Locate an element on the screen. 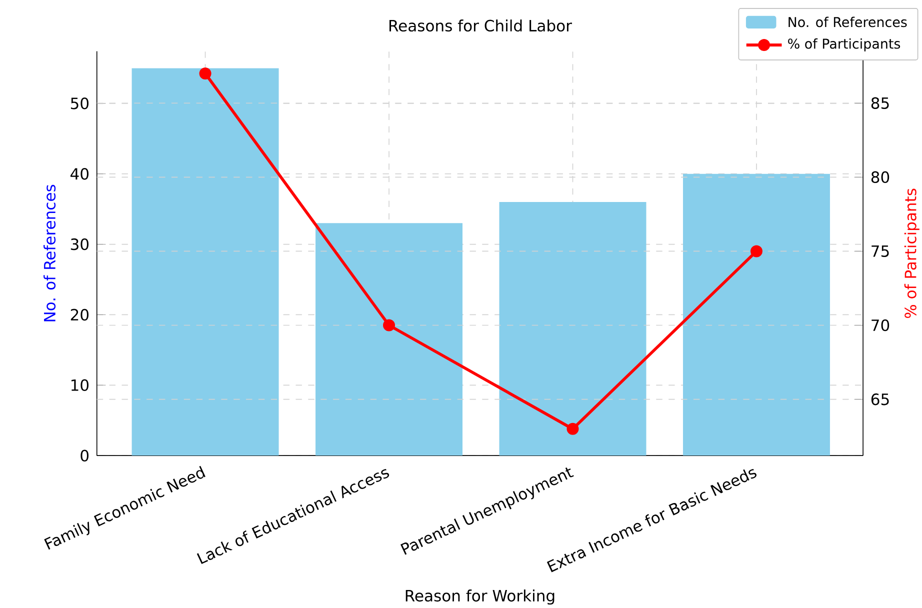 The height and width of the screenshot is (608, 922). x-axis-title: Reason for Working is located at coordinates (480, 596).